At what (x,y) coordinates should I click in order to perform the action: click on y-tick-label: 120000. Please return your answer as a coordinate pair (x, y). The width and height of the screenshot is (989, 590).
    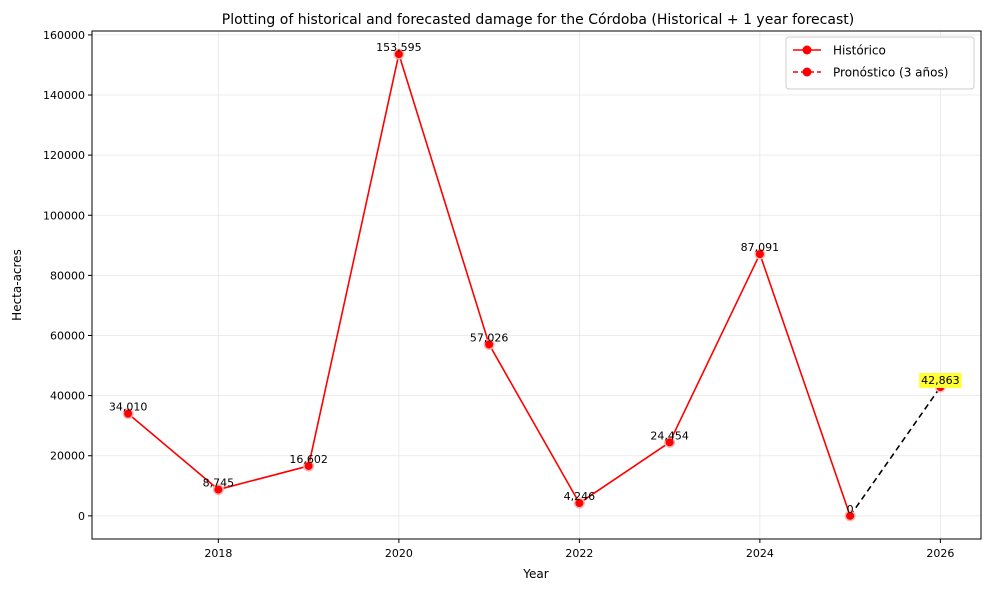
    Looking at the image, I should click on (64, 155).